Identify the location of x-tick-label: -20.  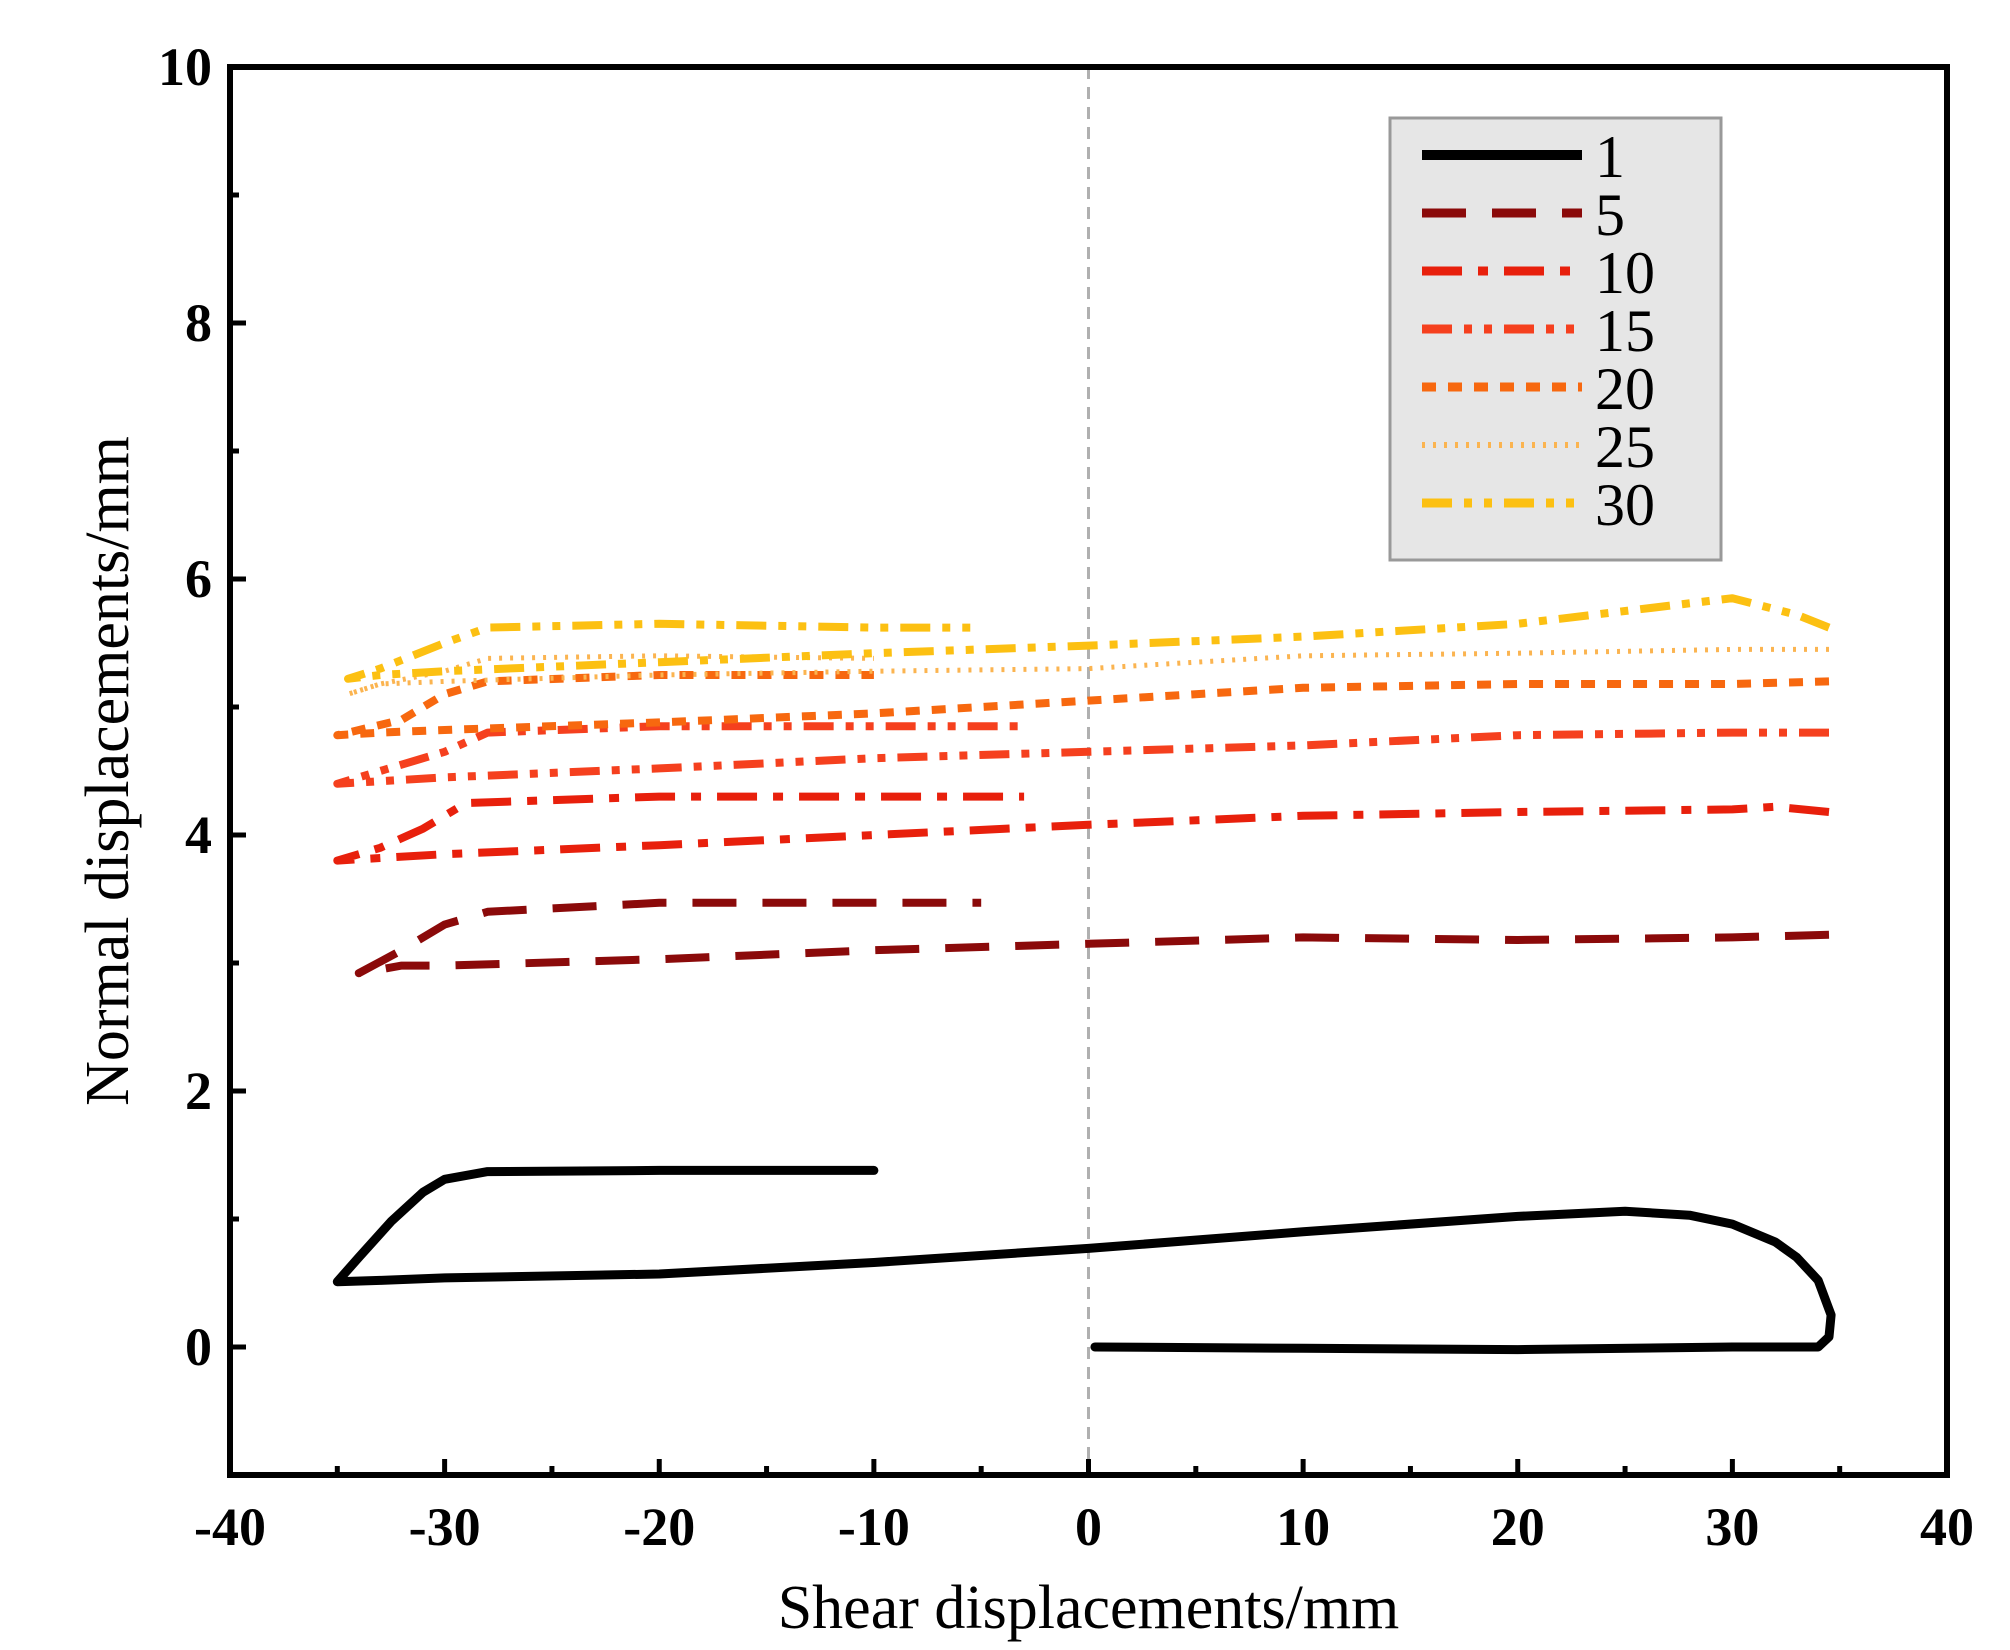
(659, 1527).